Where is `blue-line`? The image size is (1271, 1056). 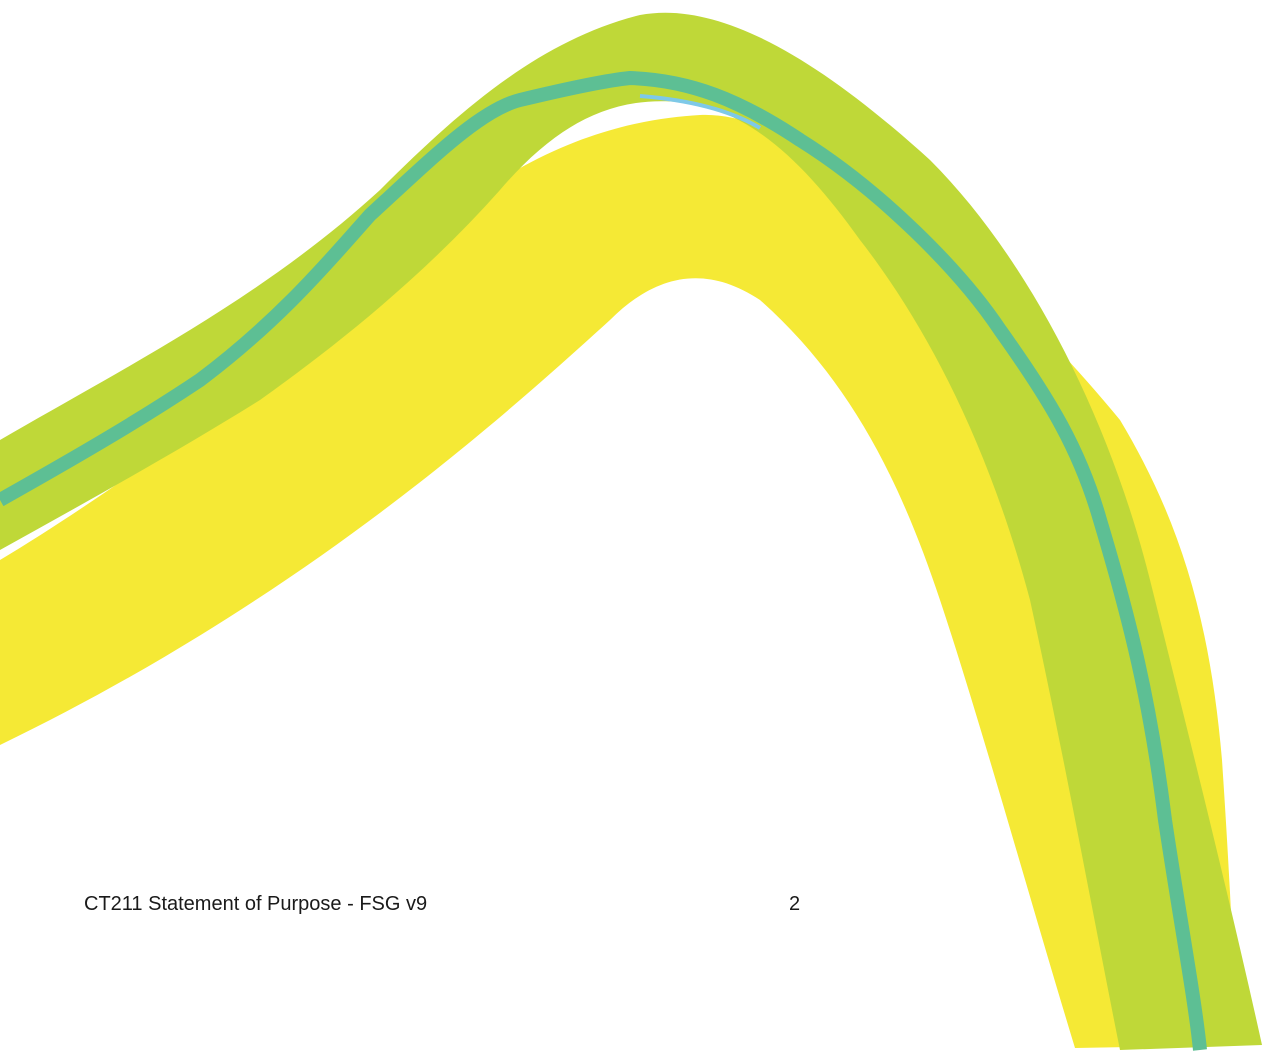
blue-line is located at coordinates (700, 112).